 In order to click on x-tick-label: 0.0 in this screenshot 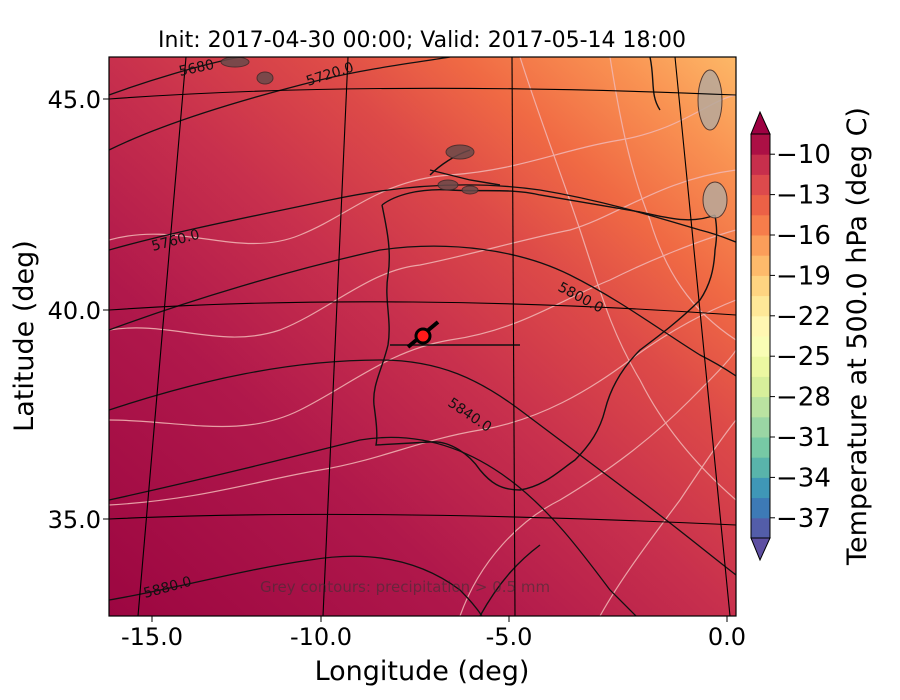, I will do `click(727, 637)`.